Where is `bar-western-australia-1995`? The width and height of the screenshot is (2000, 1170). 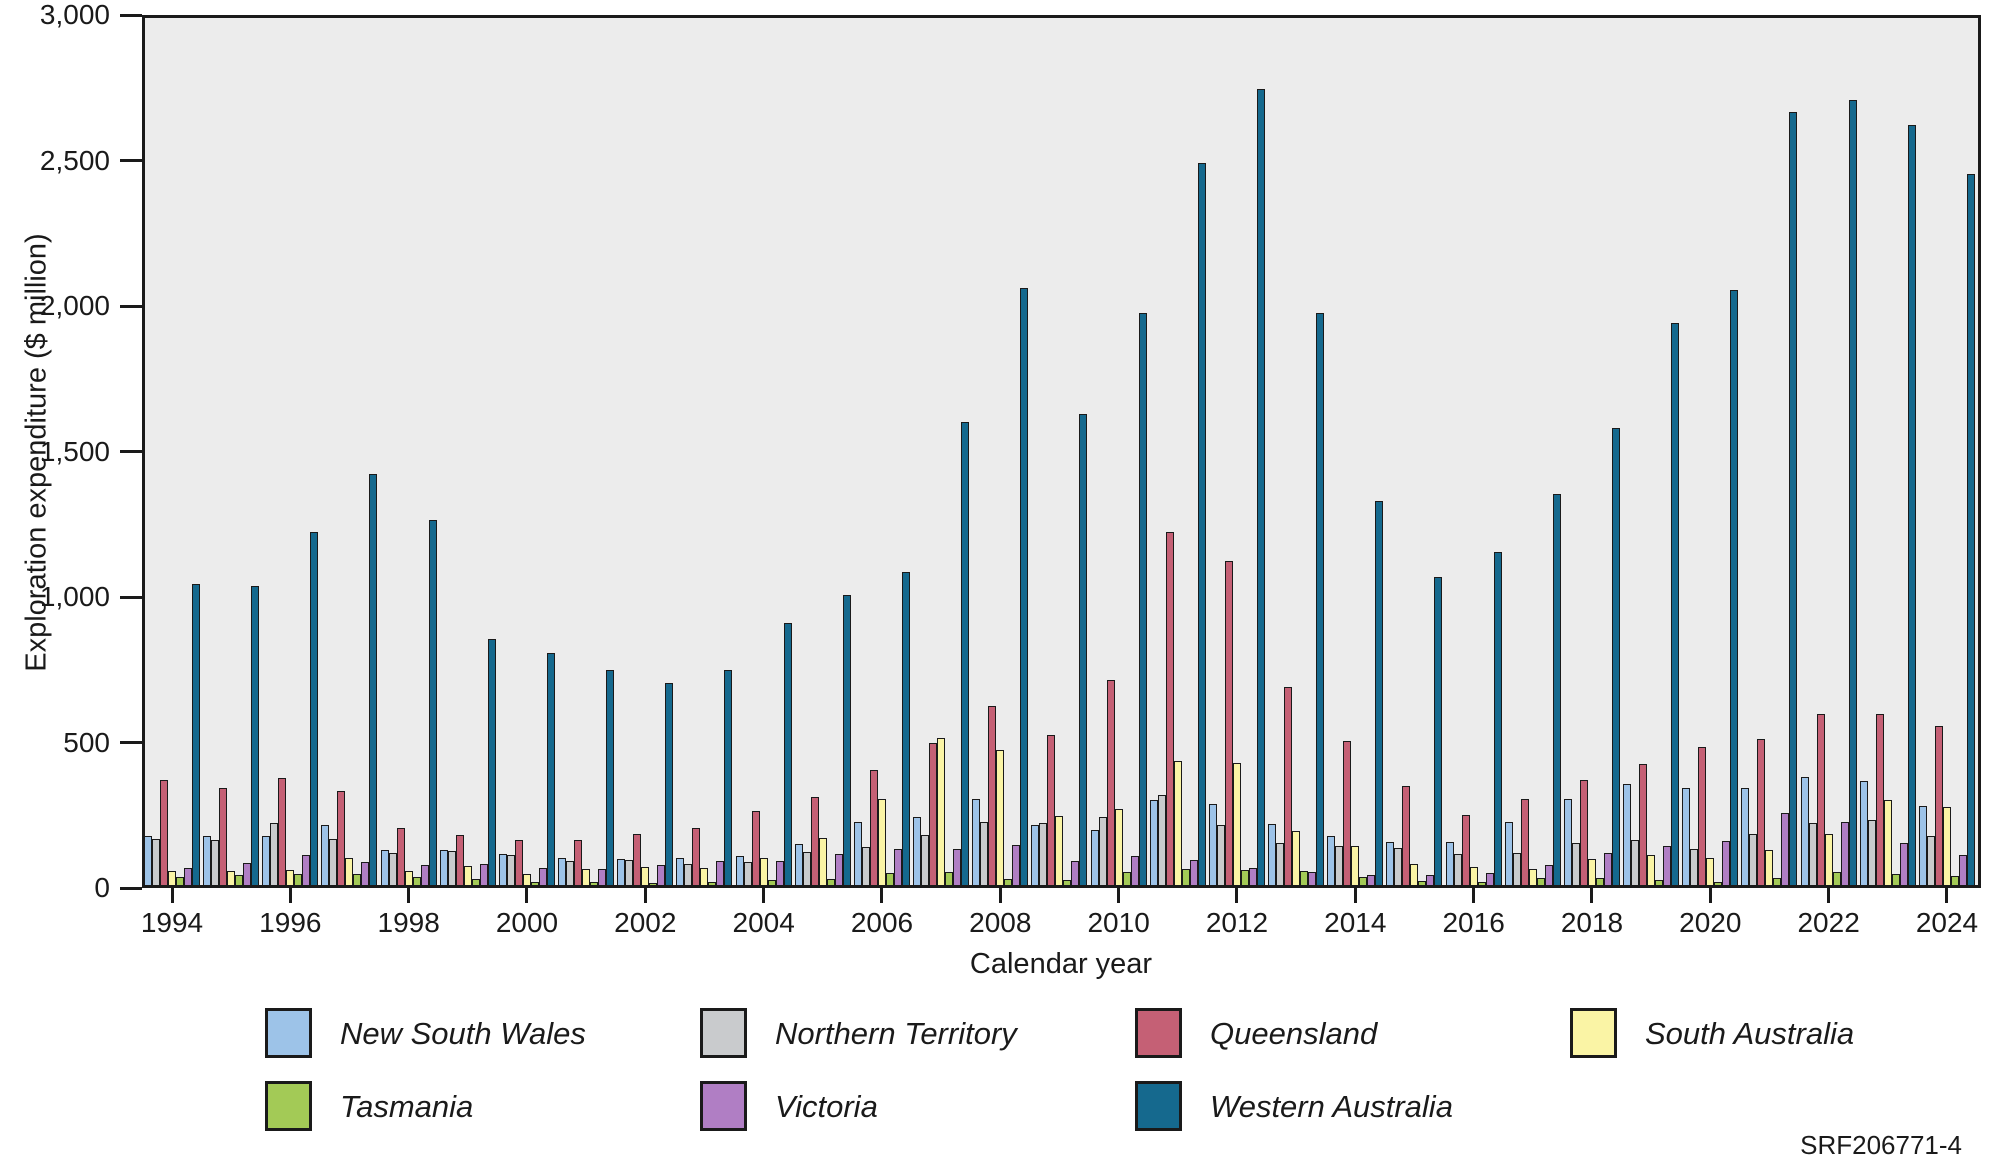 bar-western-australia-1995 is located at coordinates (255, 735).